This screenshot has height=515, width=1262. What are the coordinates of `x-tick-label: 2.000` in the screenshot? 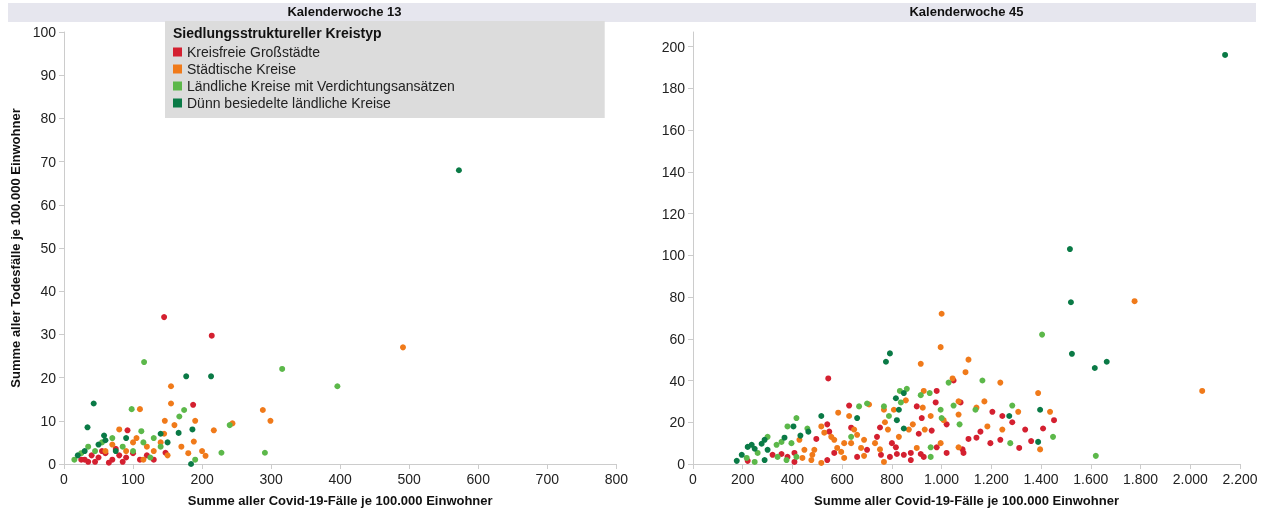 It's located at (1190, 479).